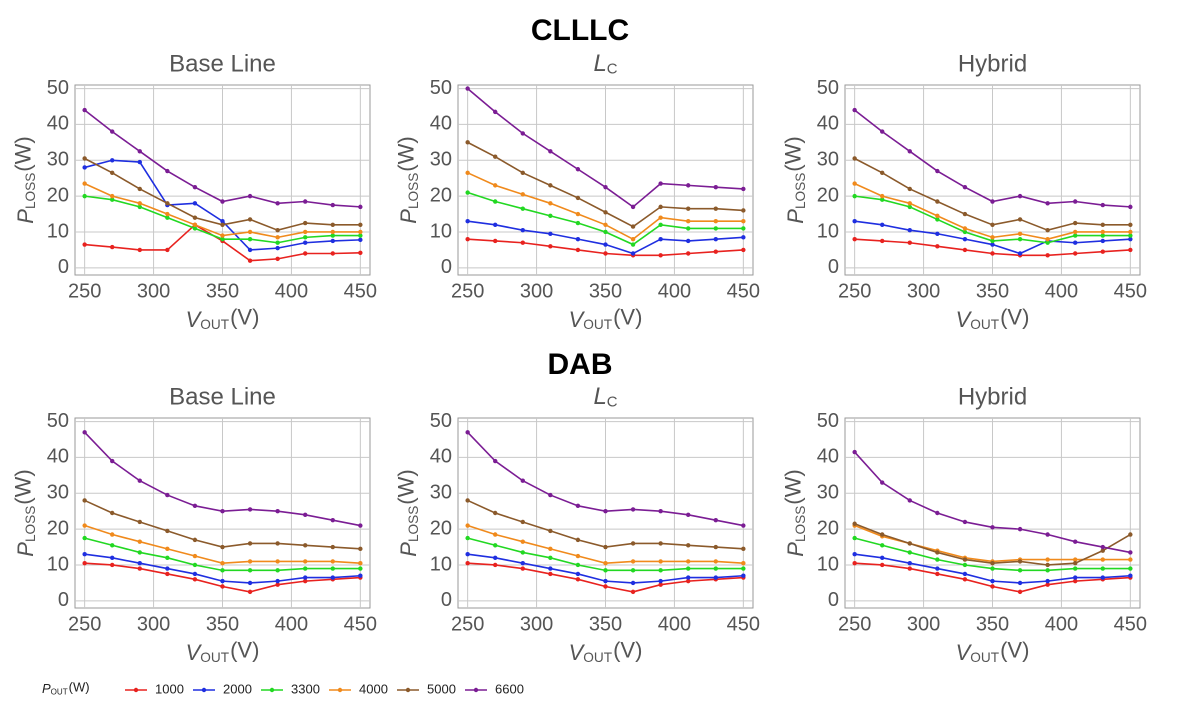  I want to click on chart-title-main: L, so click(599, 396).